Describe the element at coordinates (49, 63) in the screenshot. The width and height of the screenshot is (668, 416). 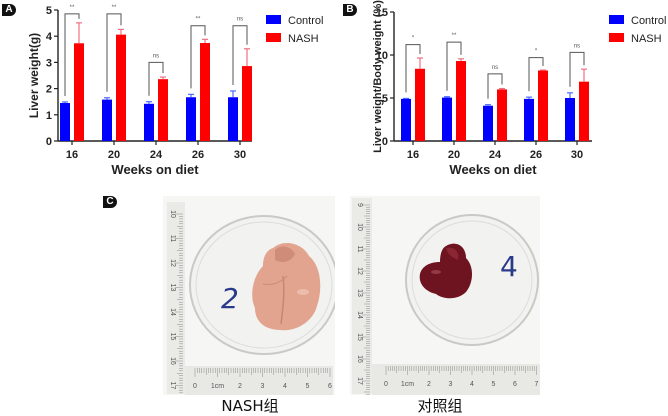
I see `y-tick-label: 3` at that location.